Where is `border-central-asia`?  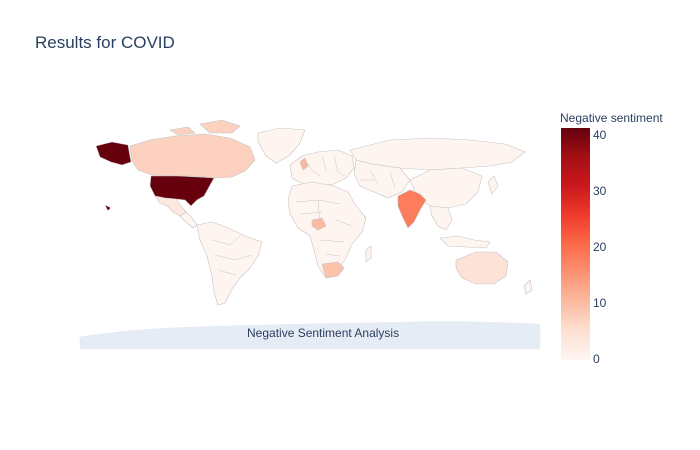
border-central-asia is located at coordinates (378, 179).